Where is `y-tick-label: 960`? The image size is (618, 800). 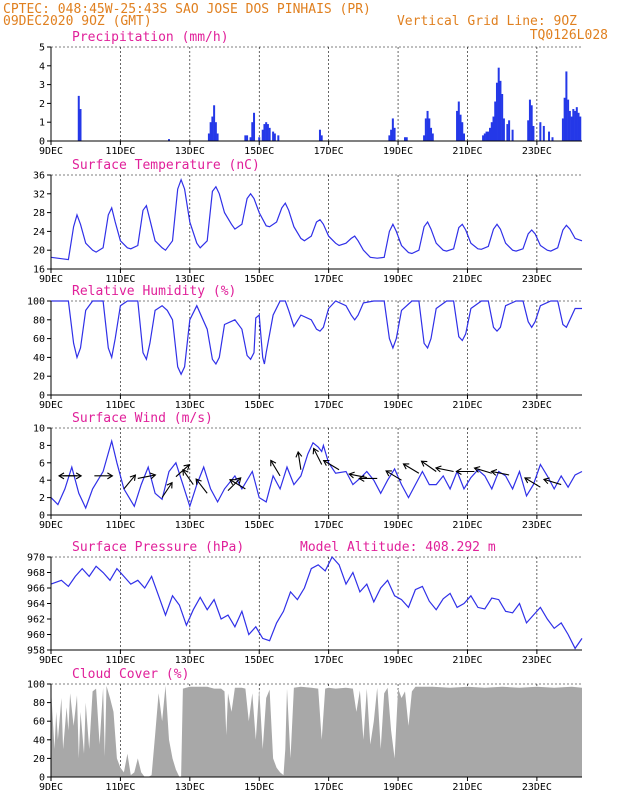
y-tick-label: 960 is located at coordinates (36, 635).